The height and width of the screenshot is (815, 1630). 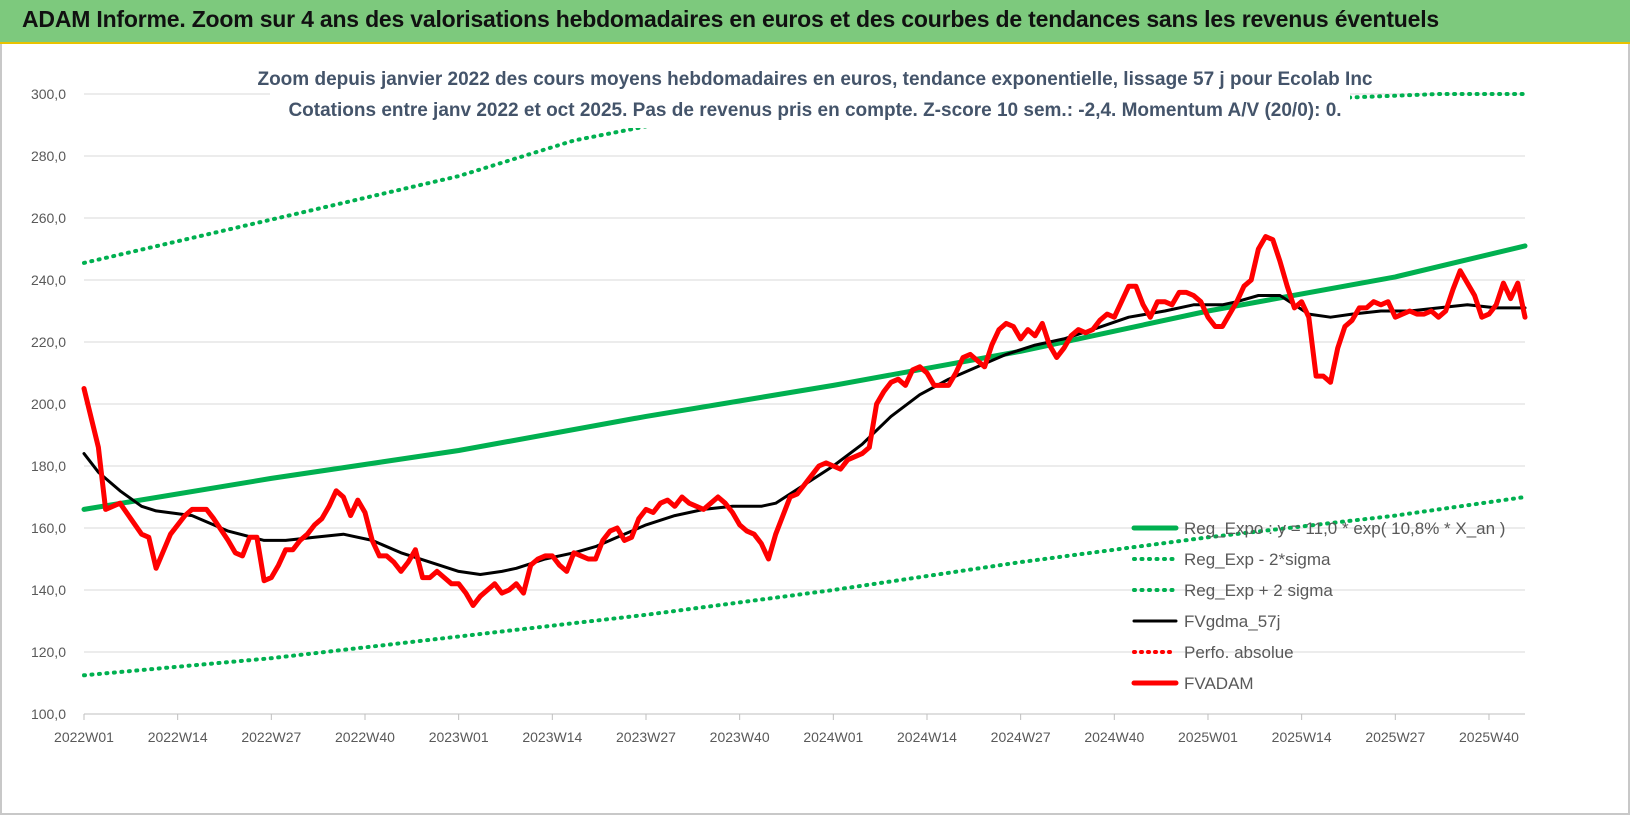 What do you see at coordinates (1232, 621) in the screenshot?
I see `legend-label: FVgdma_57j` at bounding box center [1232, 621].